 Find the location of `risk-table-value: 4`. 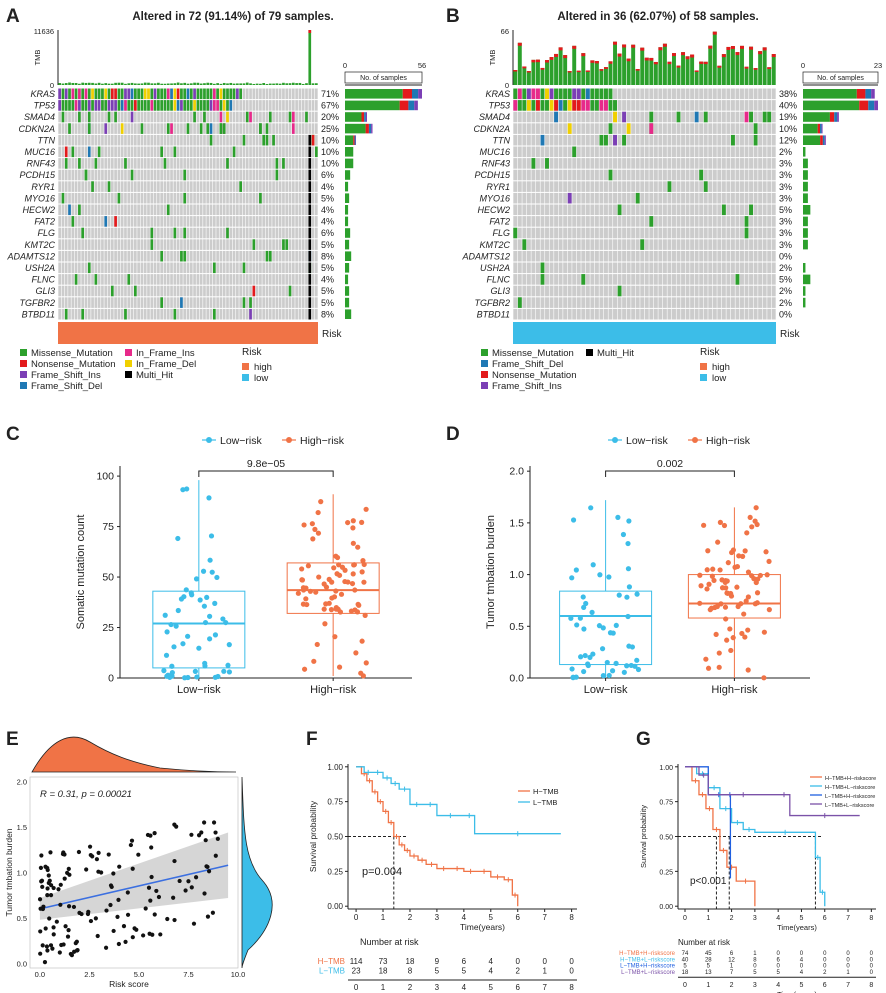

risk-table-value: 4 is located at coordinates (802, 973).